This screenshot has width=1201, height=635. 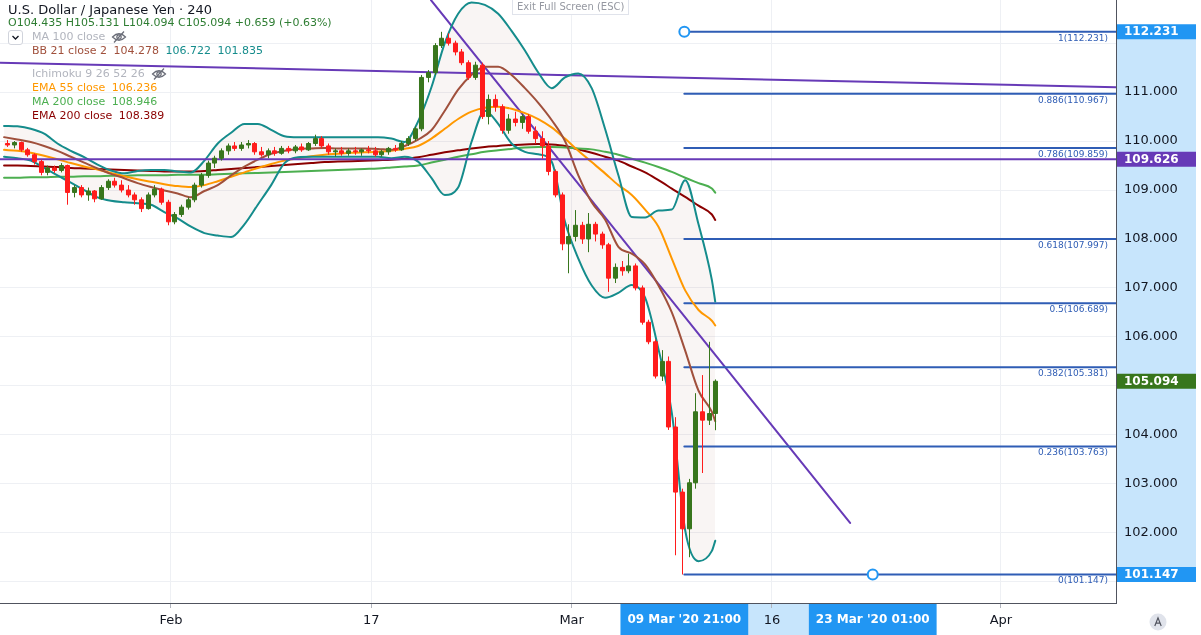 What do you see at coordinates (572, 620) in the screenshot?
I see `x-tick-label: Mar` at bounding box center [572, 620].